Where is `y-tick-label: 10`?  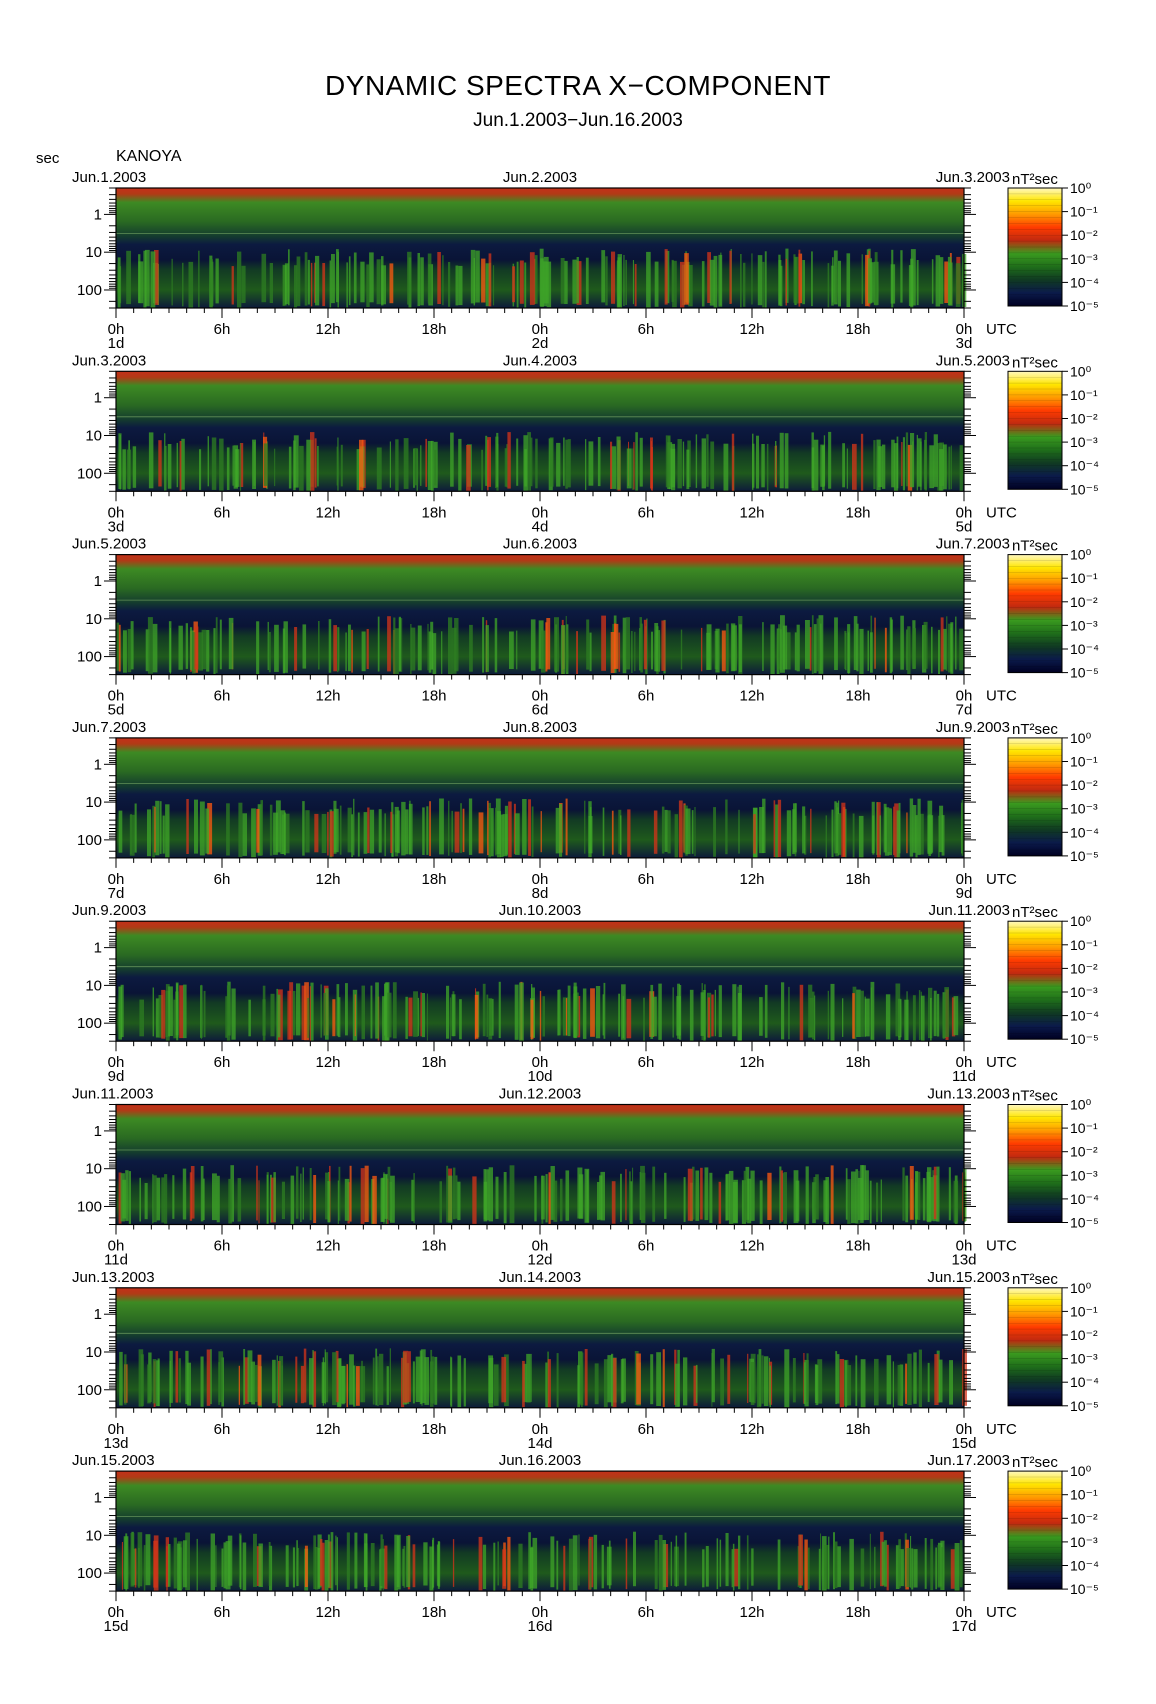
y-tick-label: 10 is located at coordinates (93, 252).